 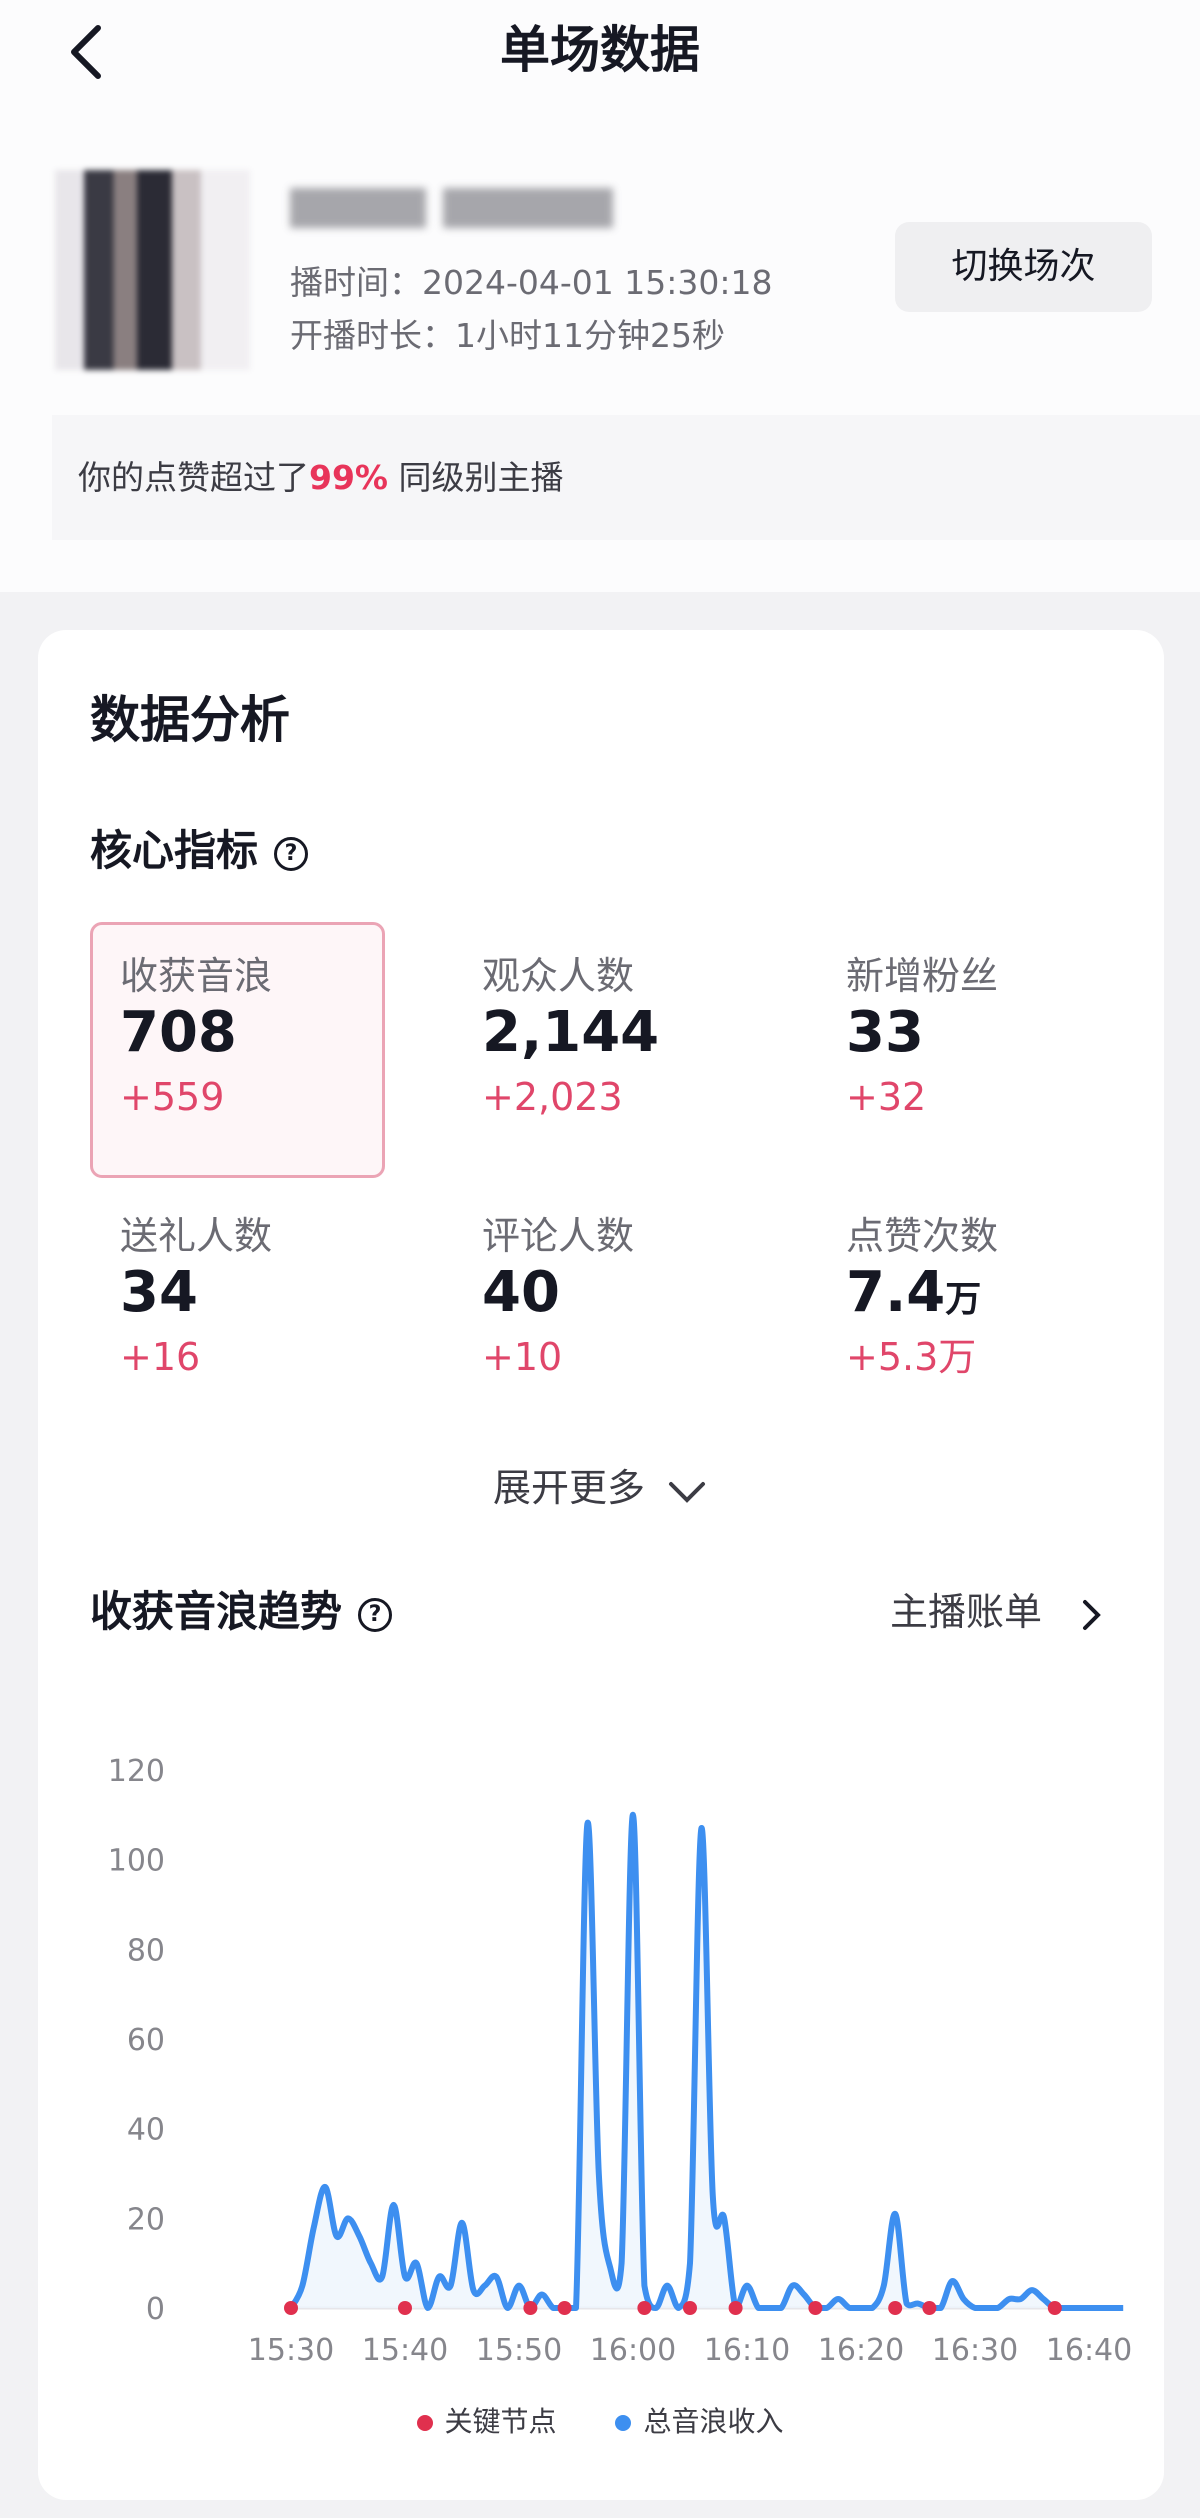 I want to click on banner-suffix: 同级别主播, so click(x=481, y=477).